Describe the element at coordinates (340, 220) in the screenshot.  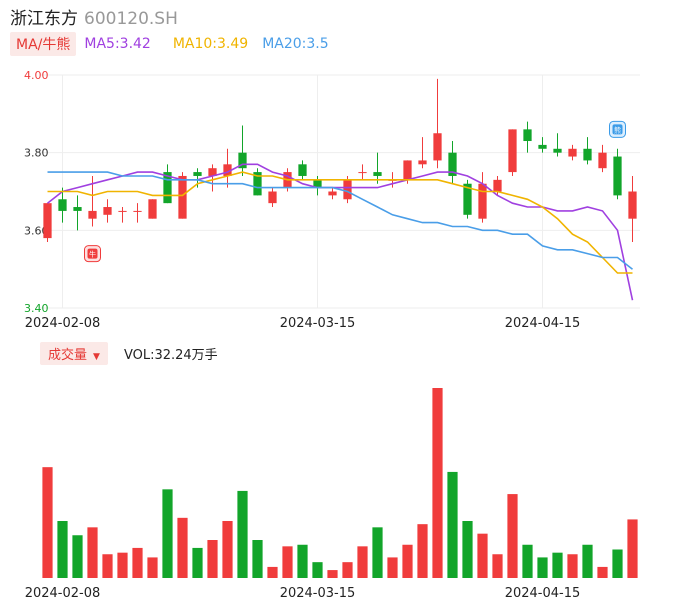
I see `ma20-line` at that location.